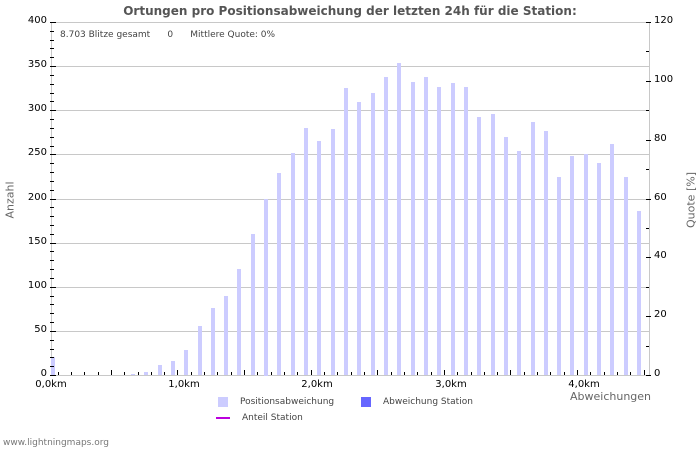  What do you see at coordinates (37, 152) in the screenshot?
I see `y-tick-label-left: 250` at bounding box center [37, 152].